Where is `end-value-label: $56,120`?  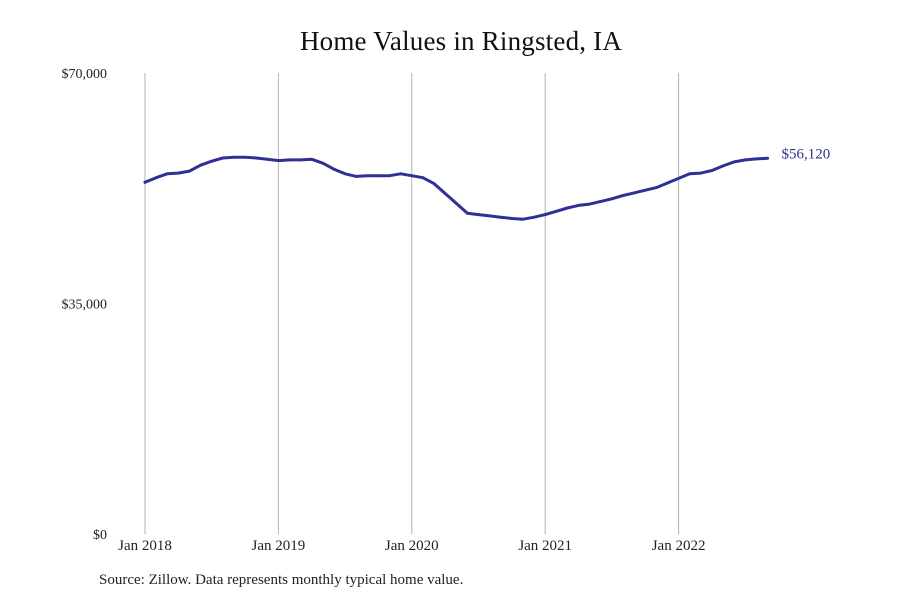
end-value-label: $56,120 is located at coordinates (806, 154).